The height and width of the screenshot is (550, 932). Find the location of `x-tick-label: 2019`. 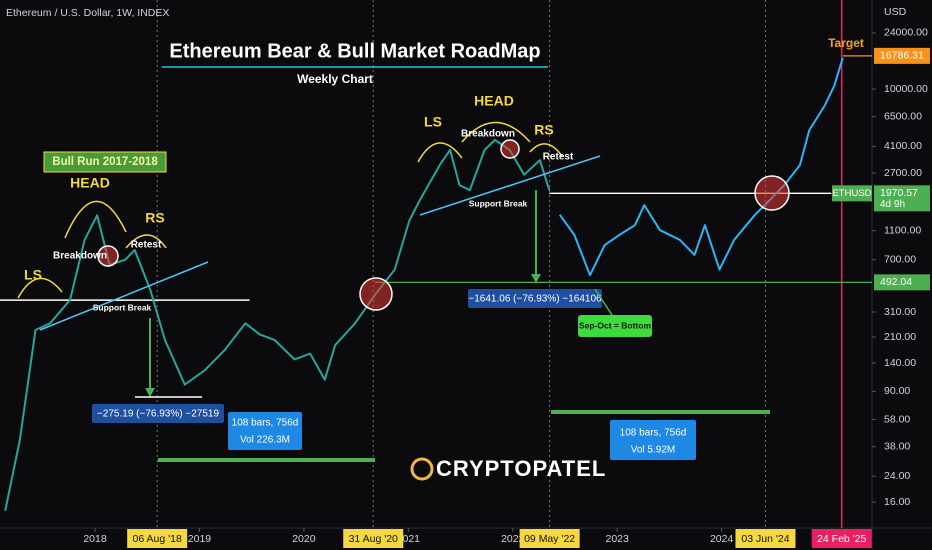

x-tick-label: 2019 is located at coordinates (200, 539).